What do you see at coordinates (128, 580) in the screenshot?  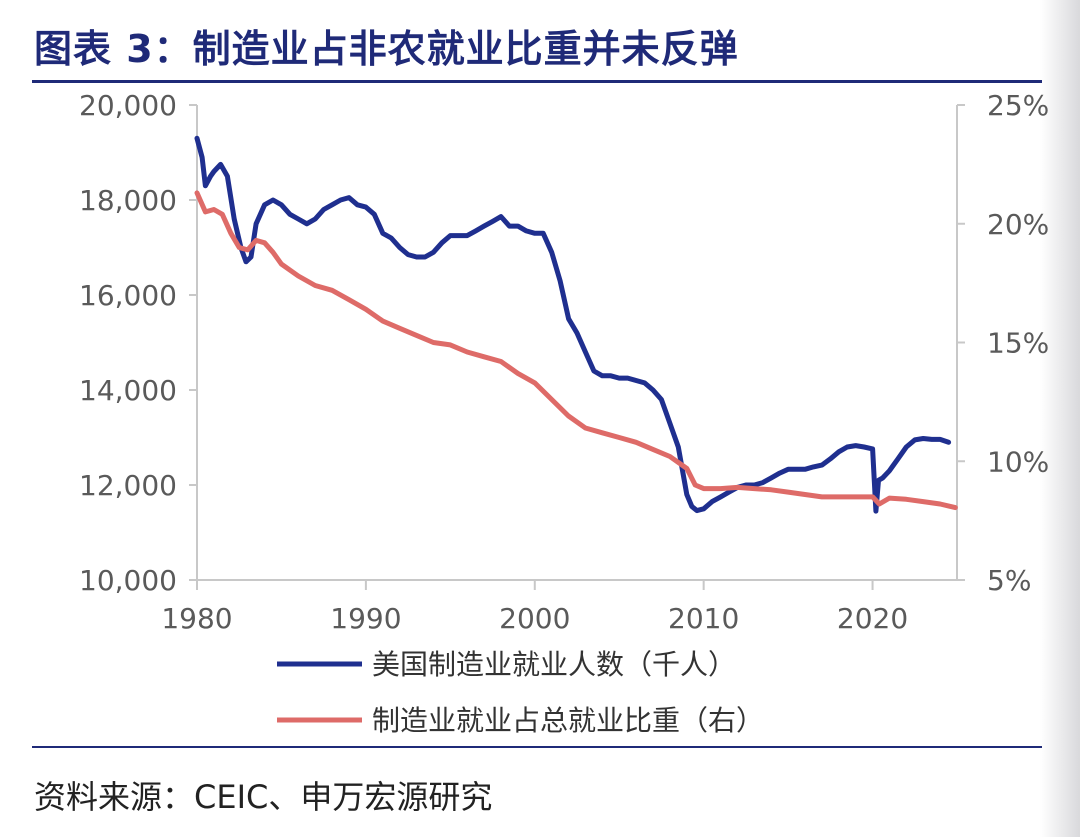 I see `left-y-tick-label: 10,000` at bounding box center [128, 580].